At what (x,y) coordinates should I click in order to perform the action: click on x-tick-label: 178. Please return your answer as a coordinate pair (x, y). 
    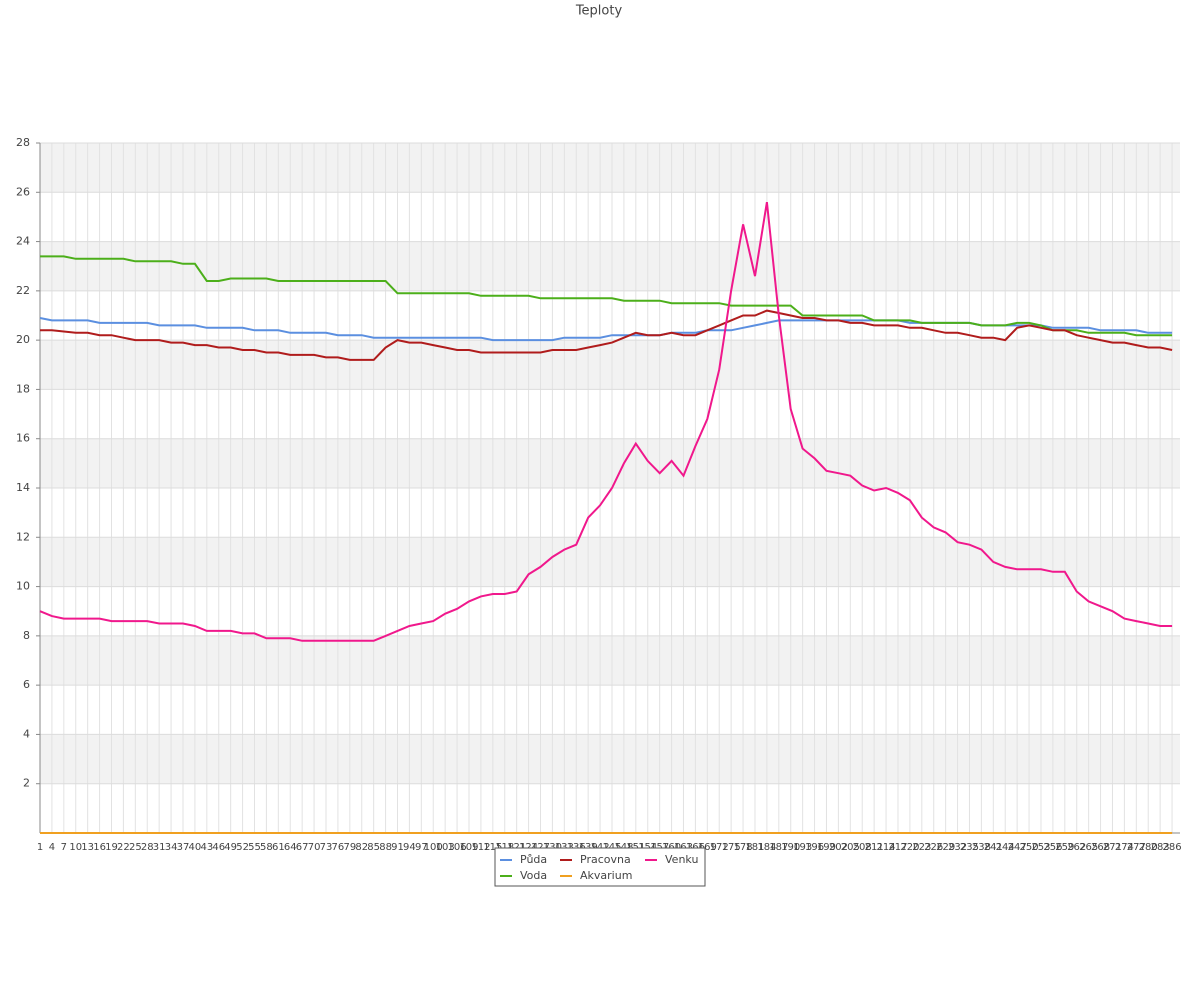
    Looking at the image, I should click on (743, 847).